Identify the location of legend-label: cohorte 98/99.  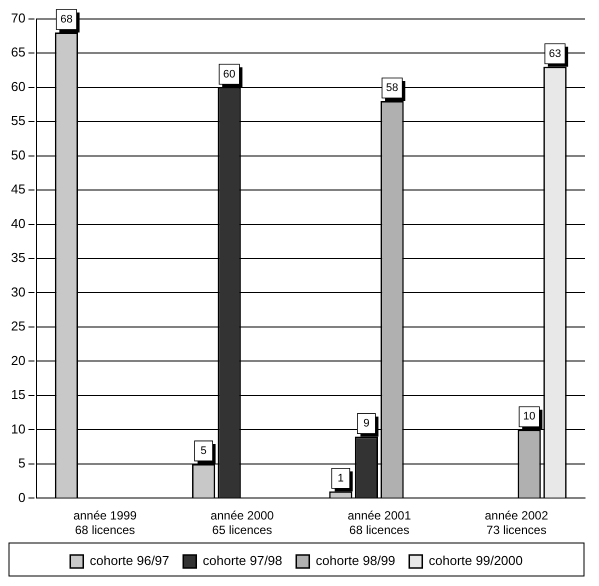
(356, 560).